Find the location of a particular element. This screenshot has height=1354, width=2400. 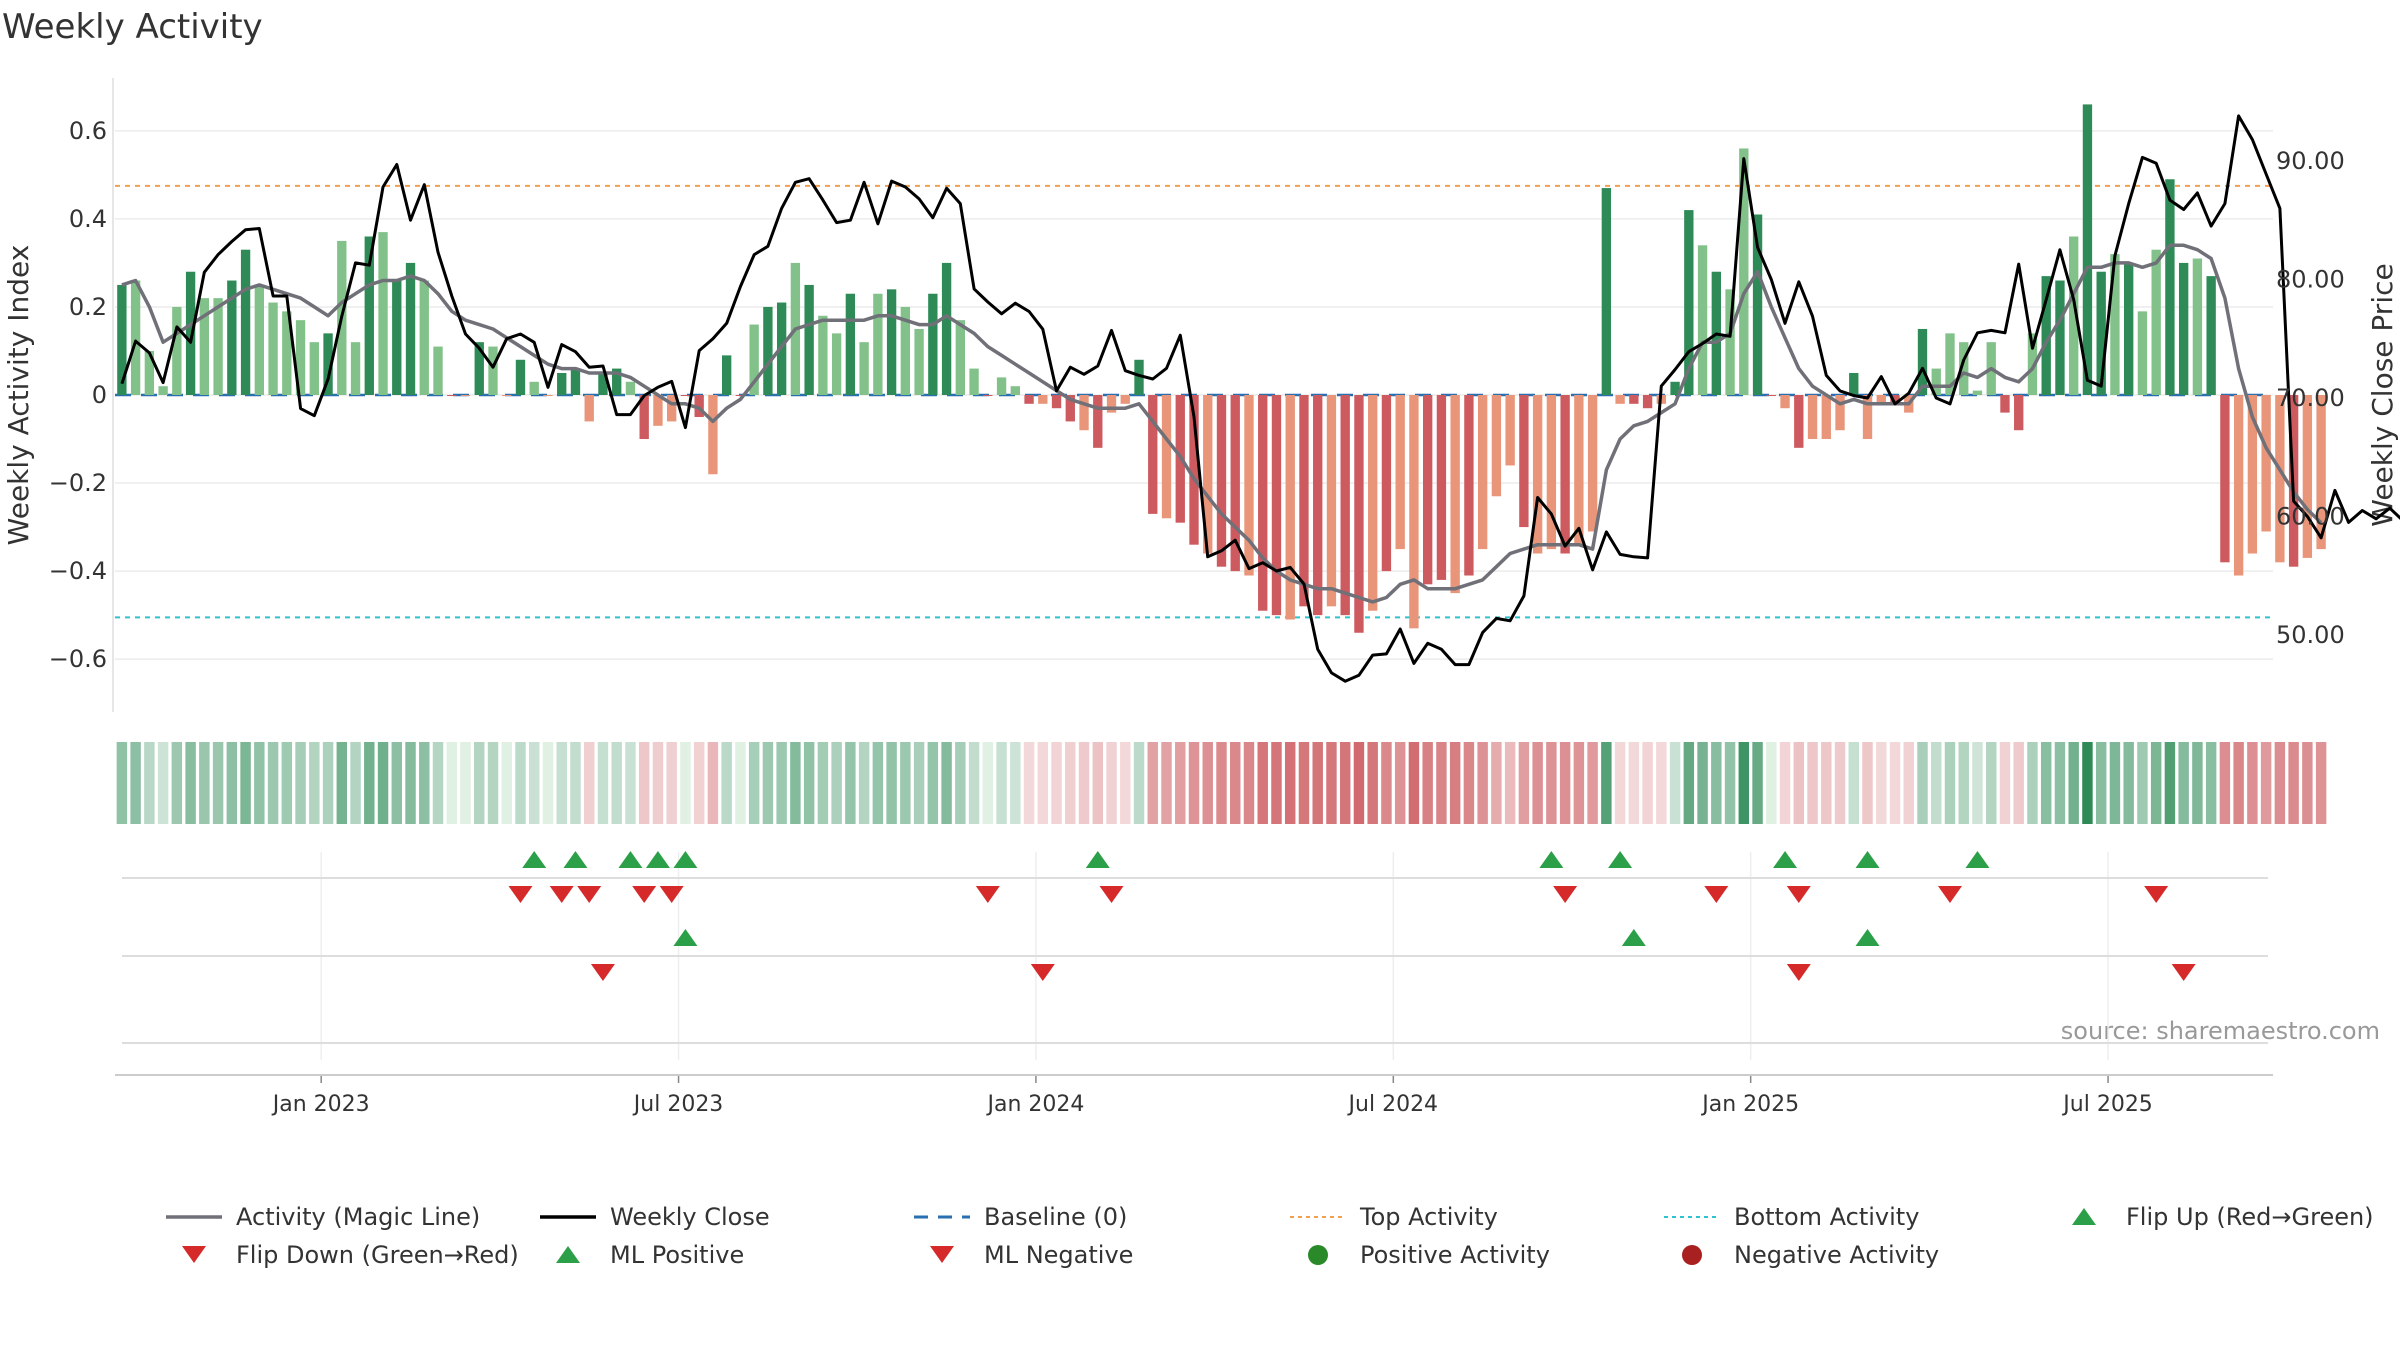

legend-label: Top Activity is located at coordinates (1428, 1217).